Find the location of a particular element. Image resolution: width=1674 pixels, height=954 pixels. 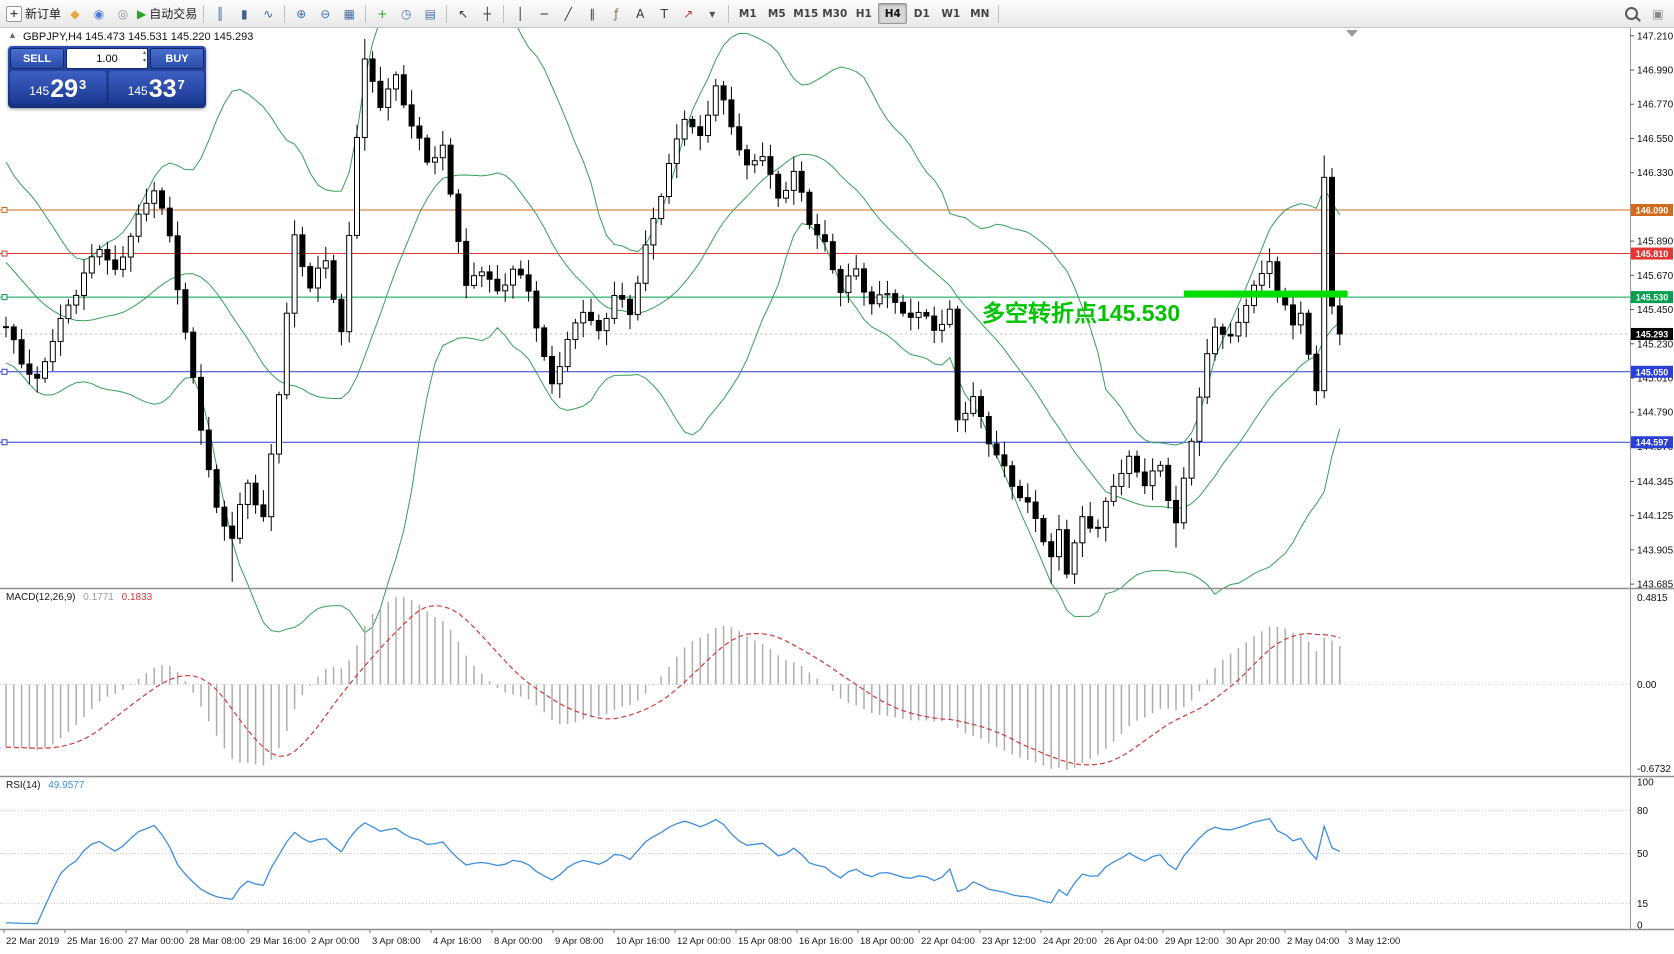

autotrading-button: ▶ 自动交易 is located at coordinates (167, 14).